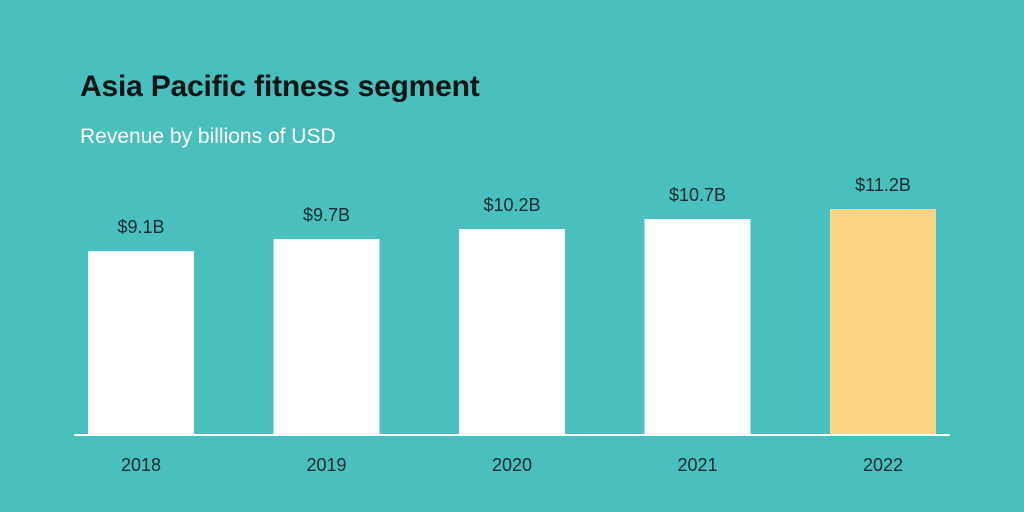  I want to click on data-label-2019: $9.7B, so click(326, 215).